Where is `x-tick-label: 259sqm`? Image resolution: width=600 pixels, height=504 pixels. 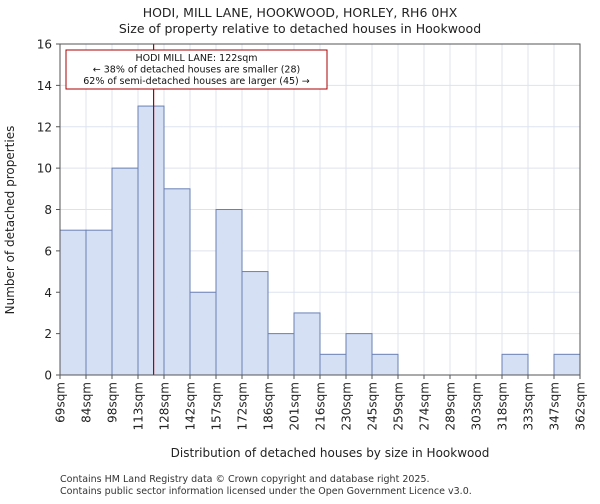 x-tick-label: 259sqm is located at coordinates (399, 406).